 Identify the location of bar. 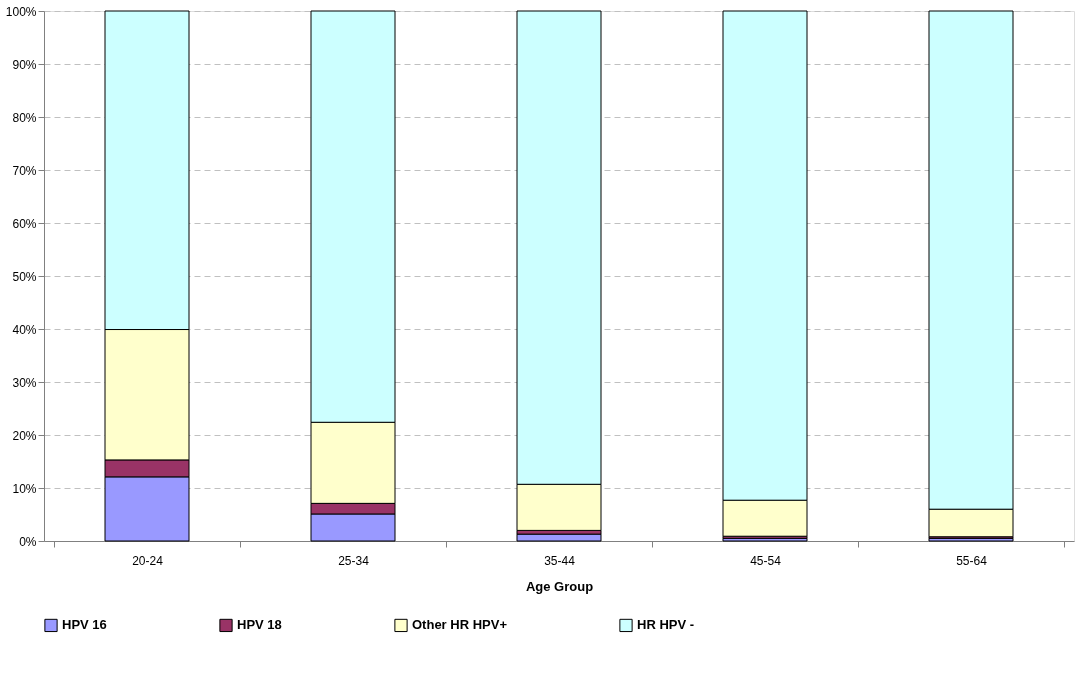
(559, 537).